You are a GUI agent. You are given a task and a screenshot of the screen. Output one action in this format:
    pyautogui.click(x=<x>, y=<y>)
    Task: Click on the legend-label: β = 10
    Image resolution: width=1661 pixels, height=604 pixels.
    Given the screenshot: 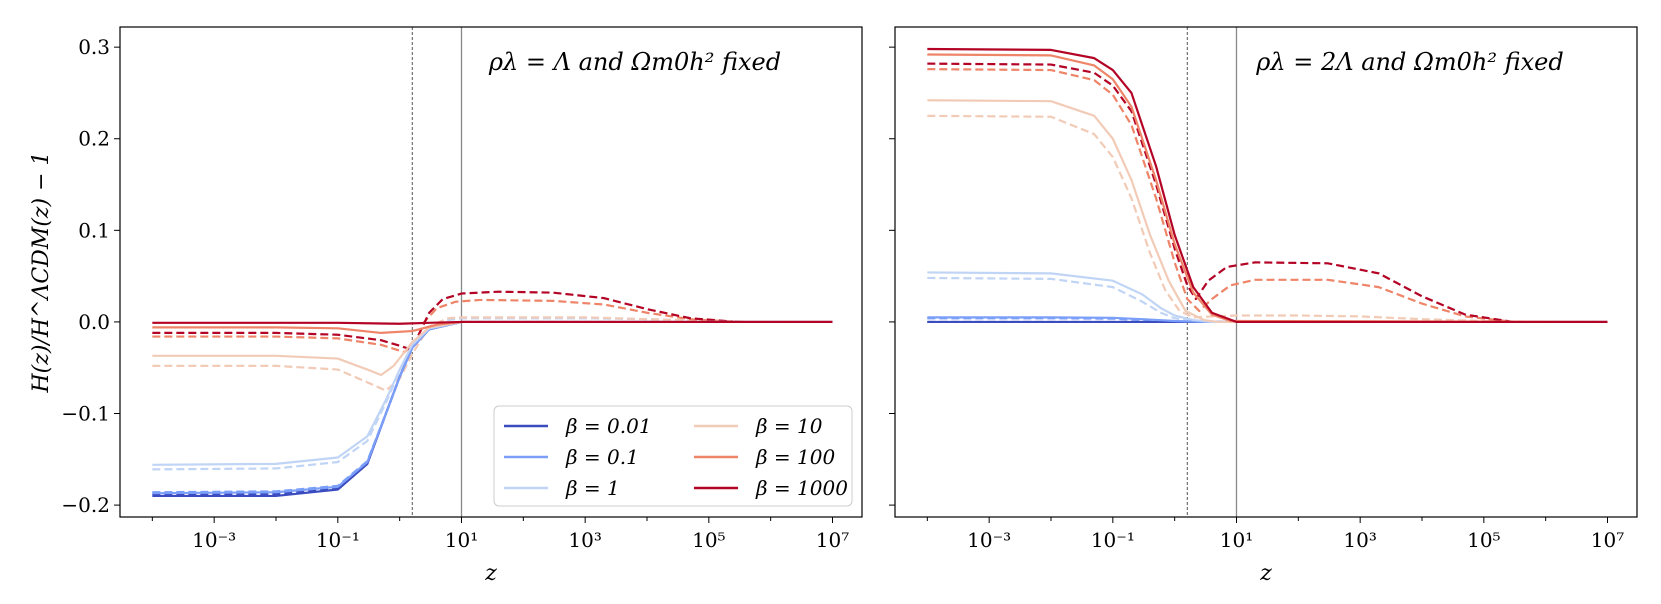 What is the action you would take?
    pyautogui.click(x=789, y=426)
    